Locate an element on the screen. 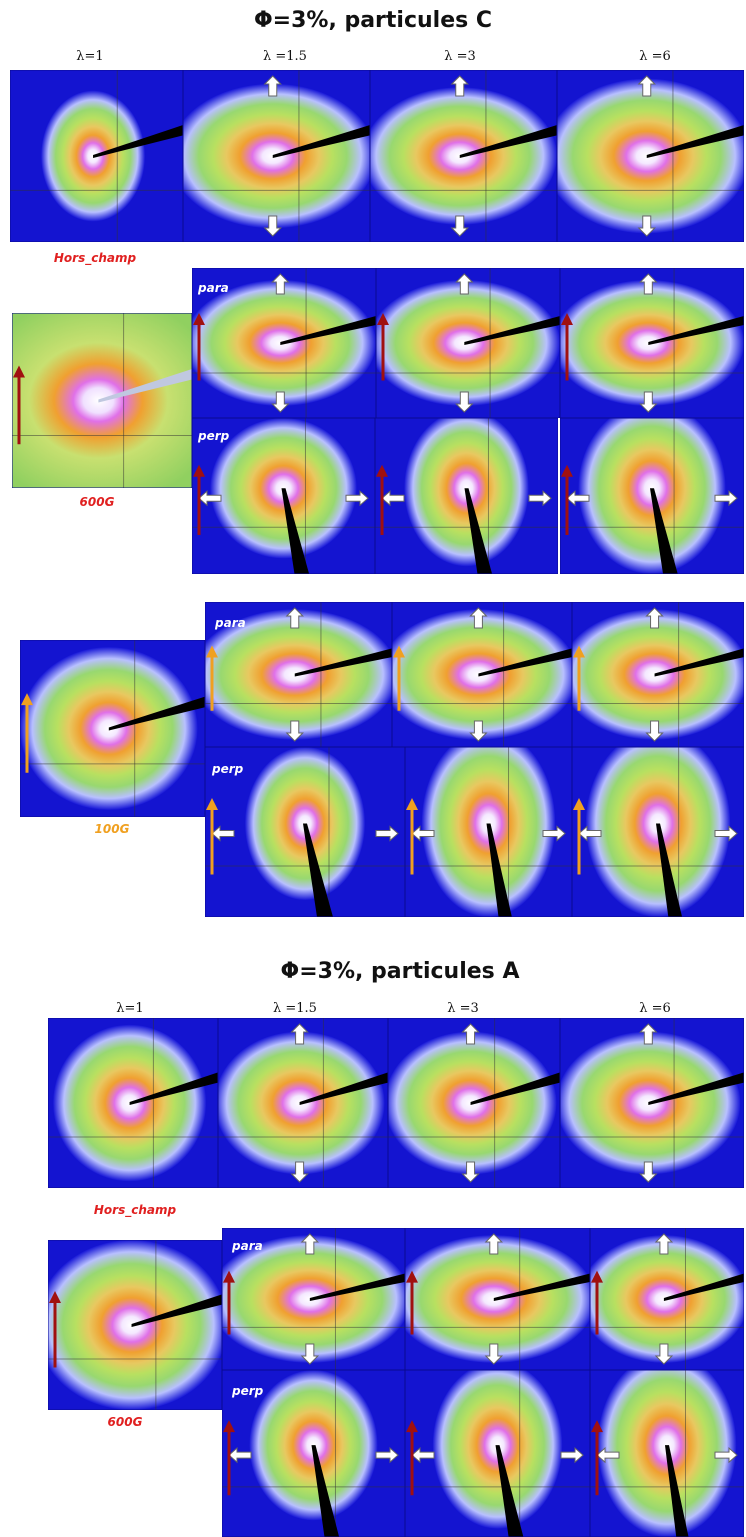  field-label: 100G is located at coordinates (112, 829).